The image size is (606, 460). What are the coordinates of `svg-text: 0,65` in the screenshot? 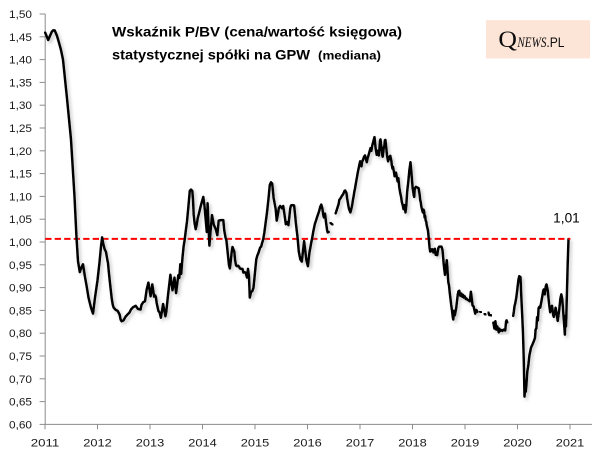 It's located at (20, 403).